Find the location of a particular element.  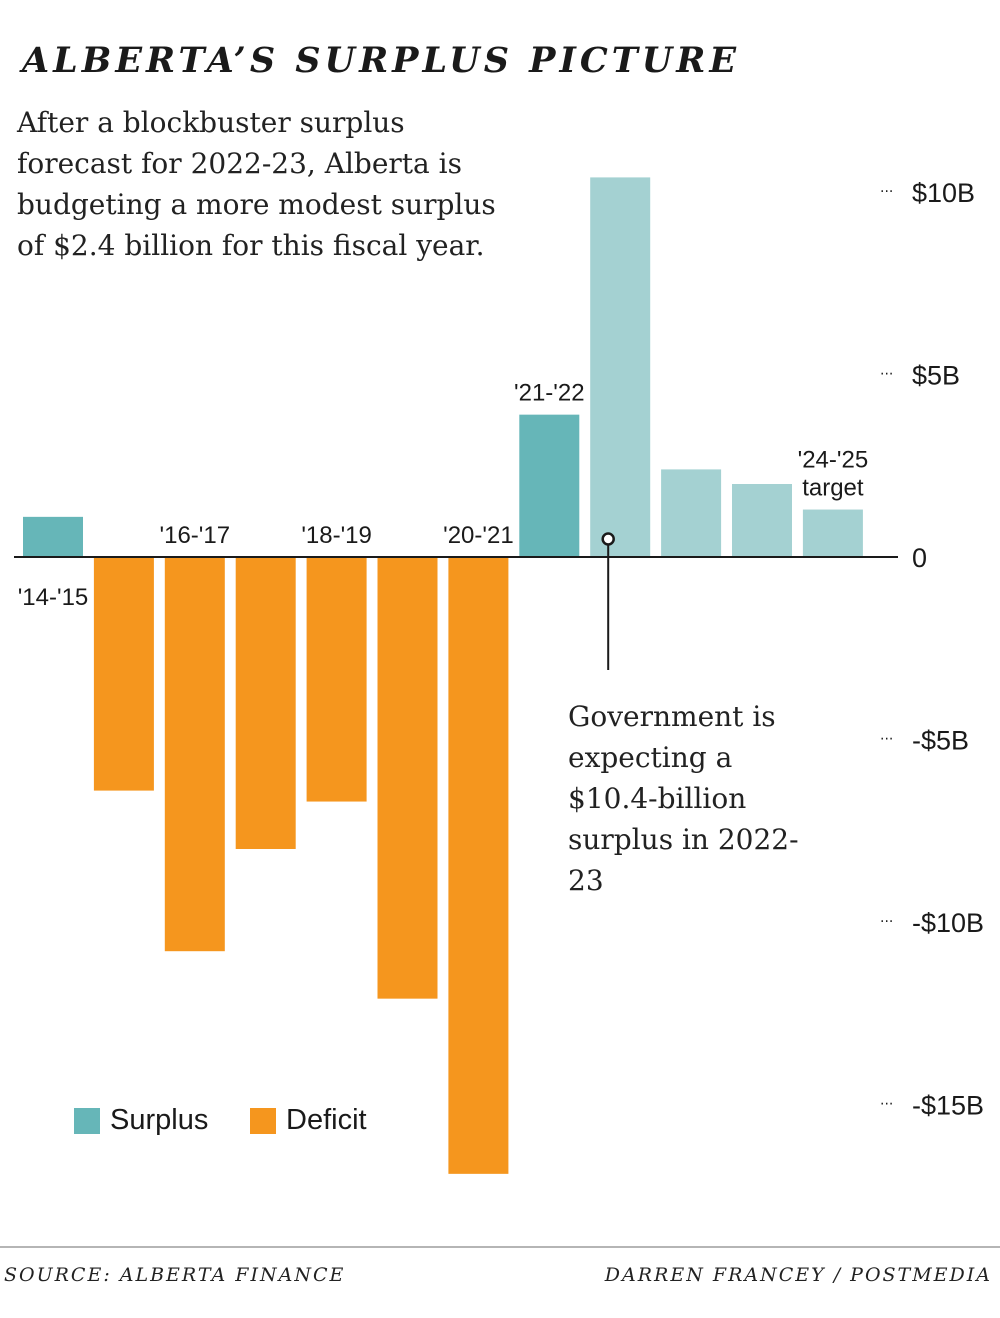

y-tick-label: 0 is located at coordinates (919, 558).